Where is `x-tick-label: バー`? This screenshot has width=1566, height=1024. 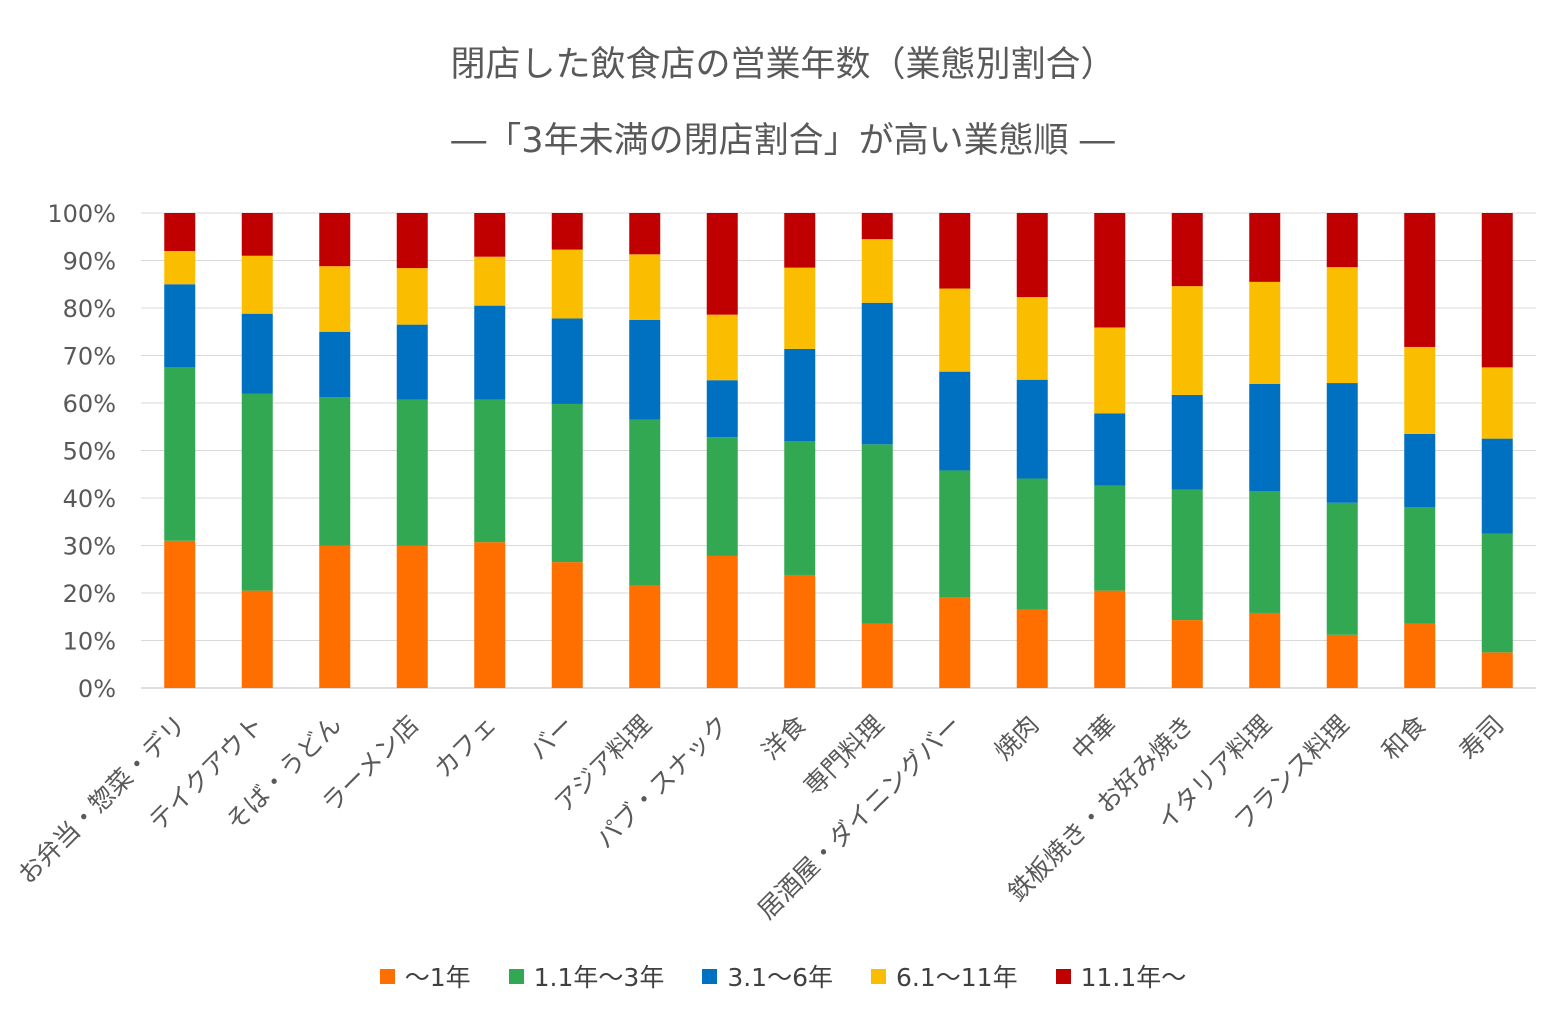
x-tick-label: バー is located at coordinates (552, 738).